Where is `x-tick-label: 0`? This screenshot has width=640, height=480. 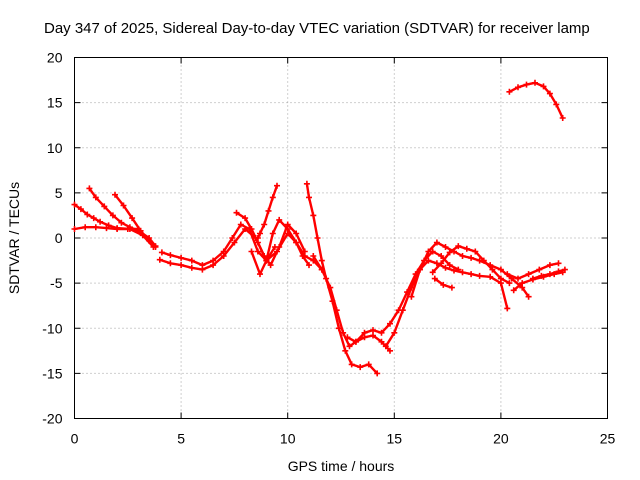
x-tick-label: 0 is located at coordinates (75, 439).